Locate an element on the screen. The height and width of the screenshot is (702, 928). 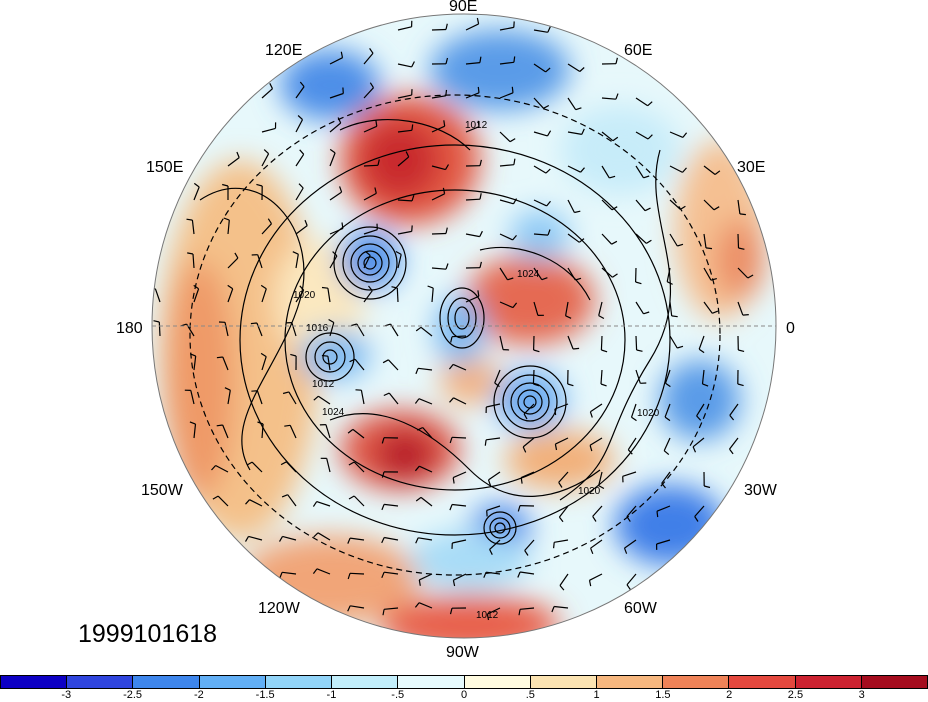
lon-label-60w: 60W is located at coordinates (640, 608).